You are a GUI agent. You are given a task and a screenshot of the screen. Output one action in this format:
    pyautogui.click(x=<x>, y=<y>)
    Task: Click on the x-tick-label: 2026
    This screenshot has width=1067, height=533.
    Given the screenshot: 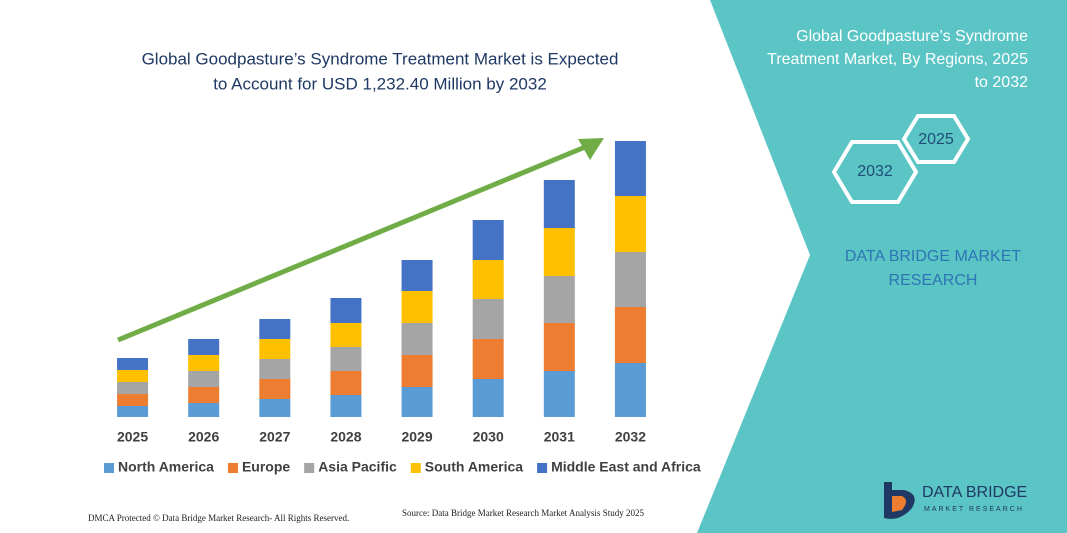 What is the action you would take?
    pyautogui.click(x=203, y=437)
    